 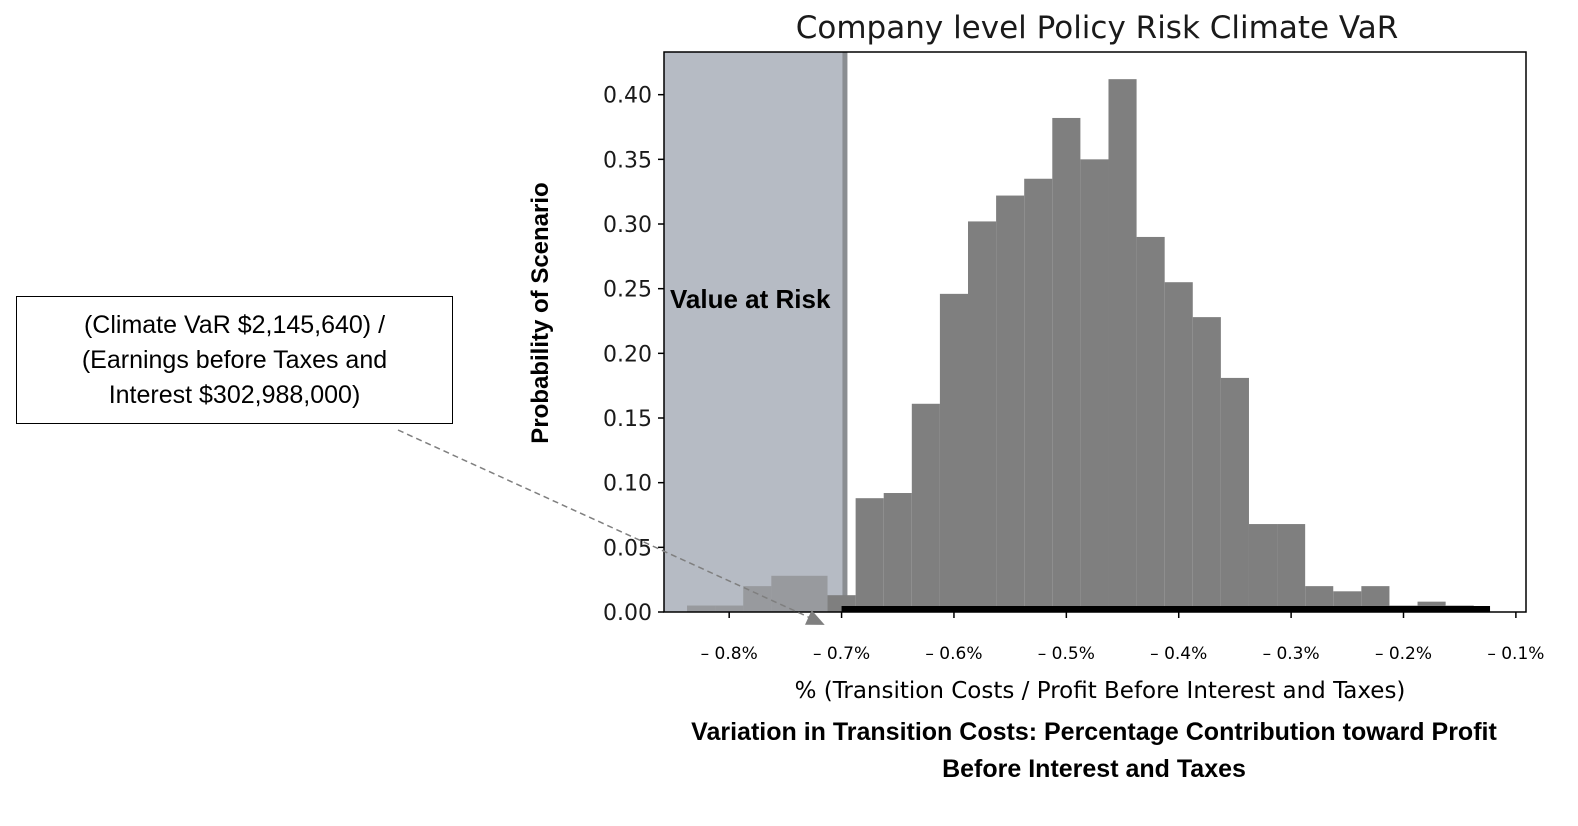 I want to click on x-tick-label: – 0.4%, so click(x=1178, y=654).